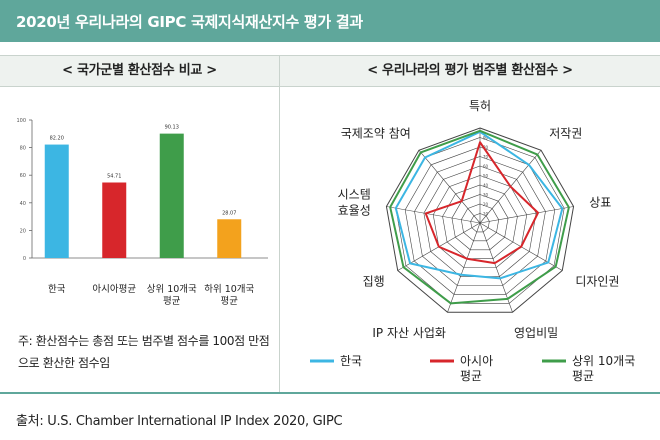  Describe the element at coordinates (23, 231) in the screenshot. I see `y-tick-label: 20` at that location.